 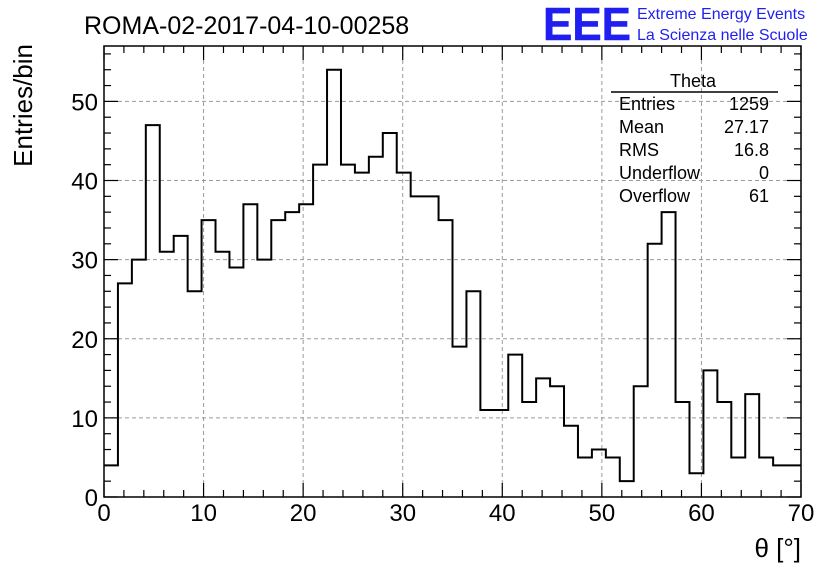 What do you see at coordinates (764, 173) in the screenshot?
I see `stats-underflow-value: 0` at bounding box center [764, 173].